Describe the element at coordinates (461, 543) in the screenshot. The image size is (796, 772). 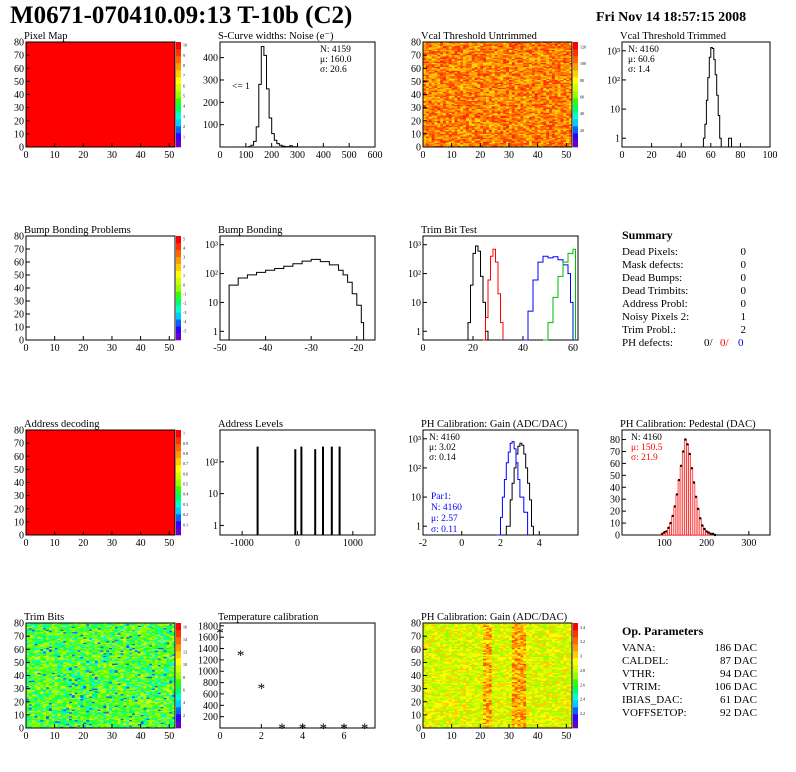
I see `x-tick-label: 0` at that location.